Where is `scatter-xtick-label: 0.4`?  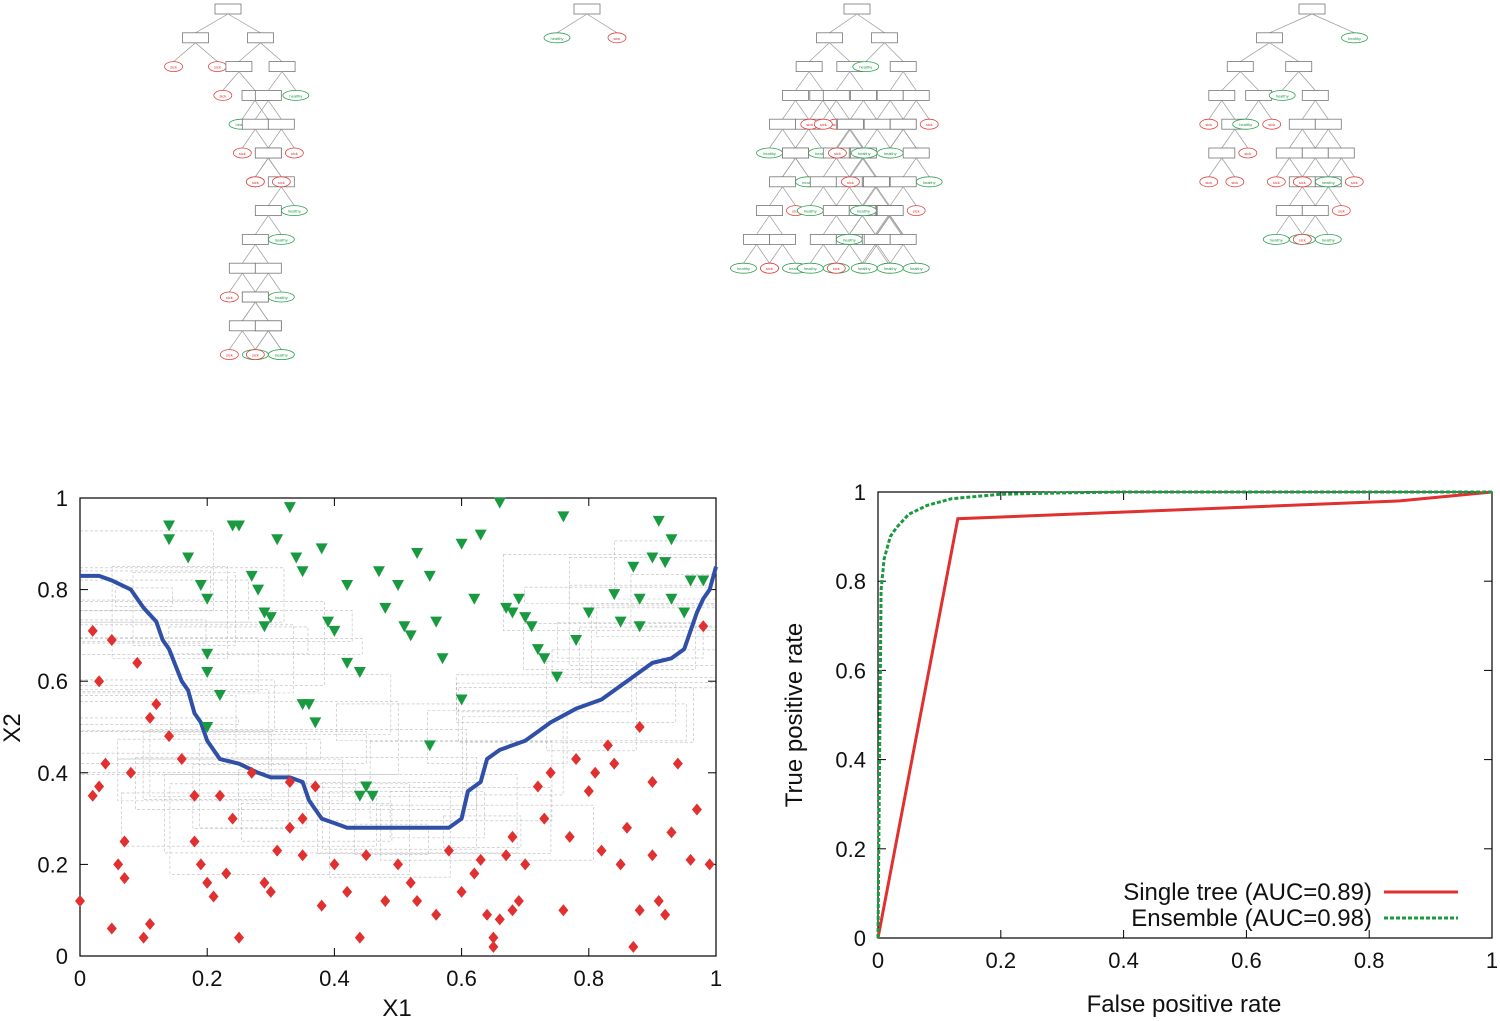 scatter-xtick-label: 0.4 is located at coordinates (334, 978).